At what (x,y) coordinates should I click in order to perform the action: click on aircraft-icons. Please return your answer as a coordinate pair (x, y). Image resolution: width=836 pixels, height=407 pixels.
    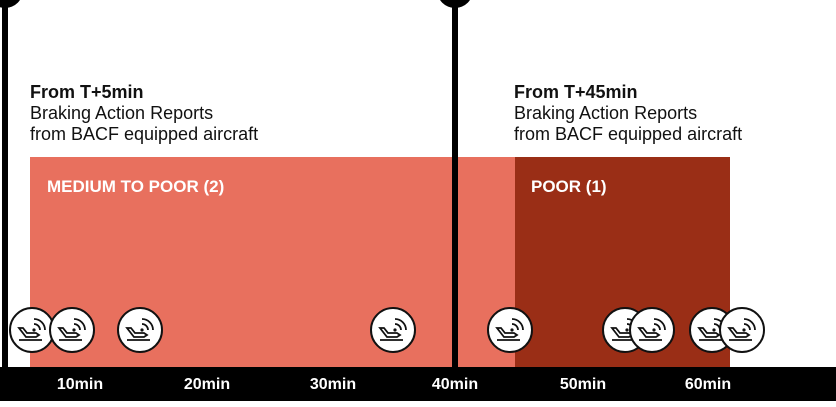
    Looking at the image, I should click on (387, 330).